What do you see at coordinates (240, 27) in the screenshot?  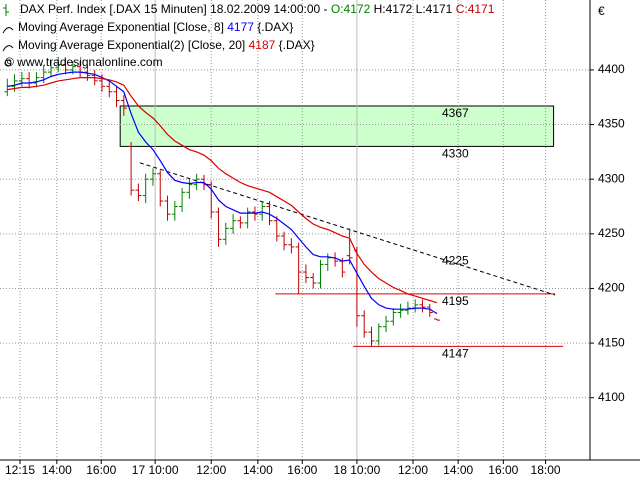 I see `legend-value: 4177` at bounding box center [240, 27].